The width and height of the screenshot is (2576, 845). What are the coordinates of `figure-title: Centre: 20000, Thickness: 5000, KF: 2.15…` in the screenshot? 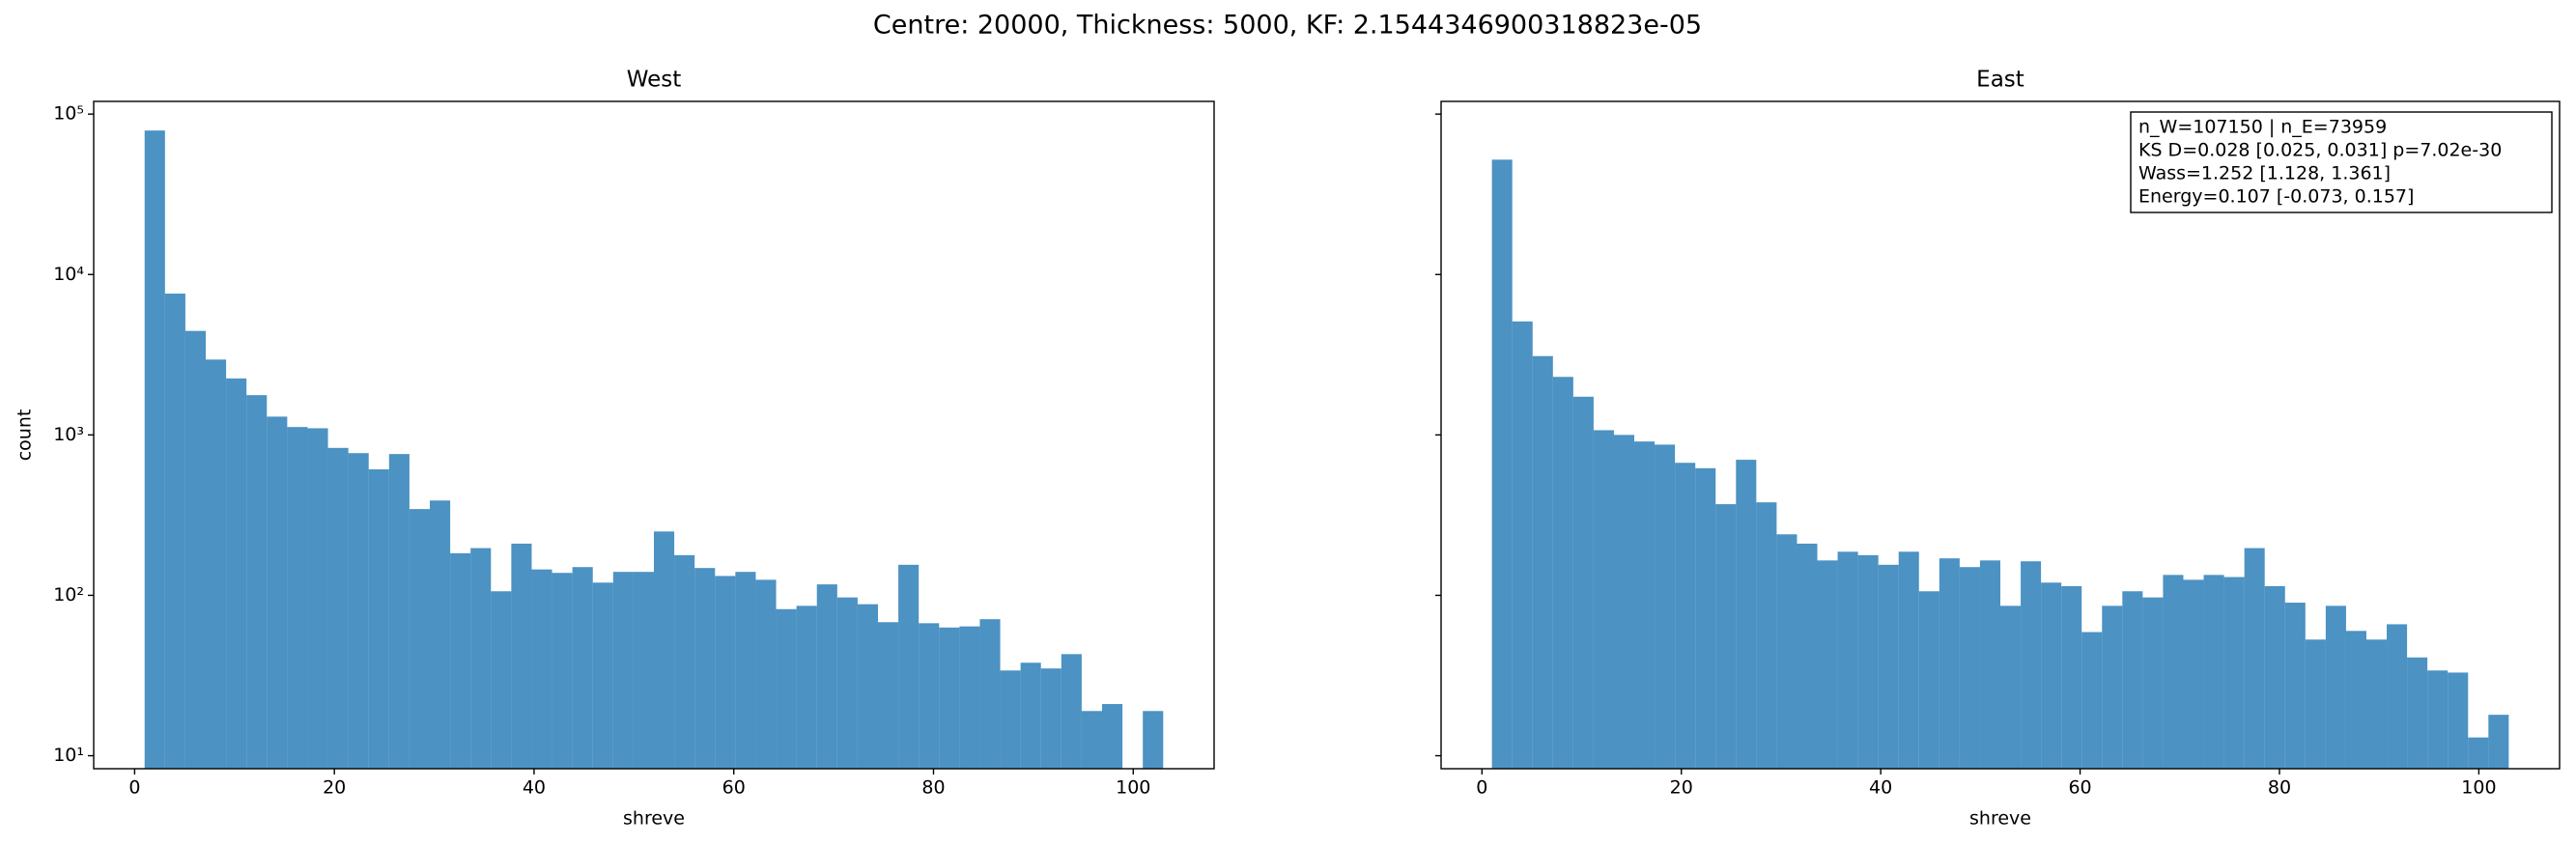 It's located at (1287, 26).